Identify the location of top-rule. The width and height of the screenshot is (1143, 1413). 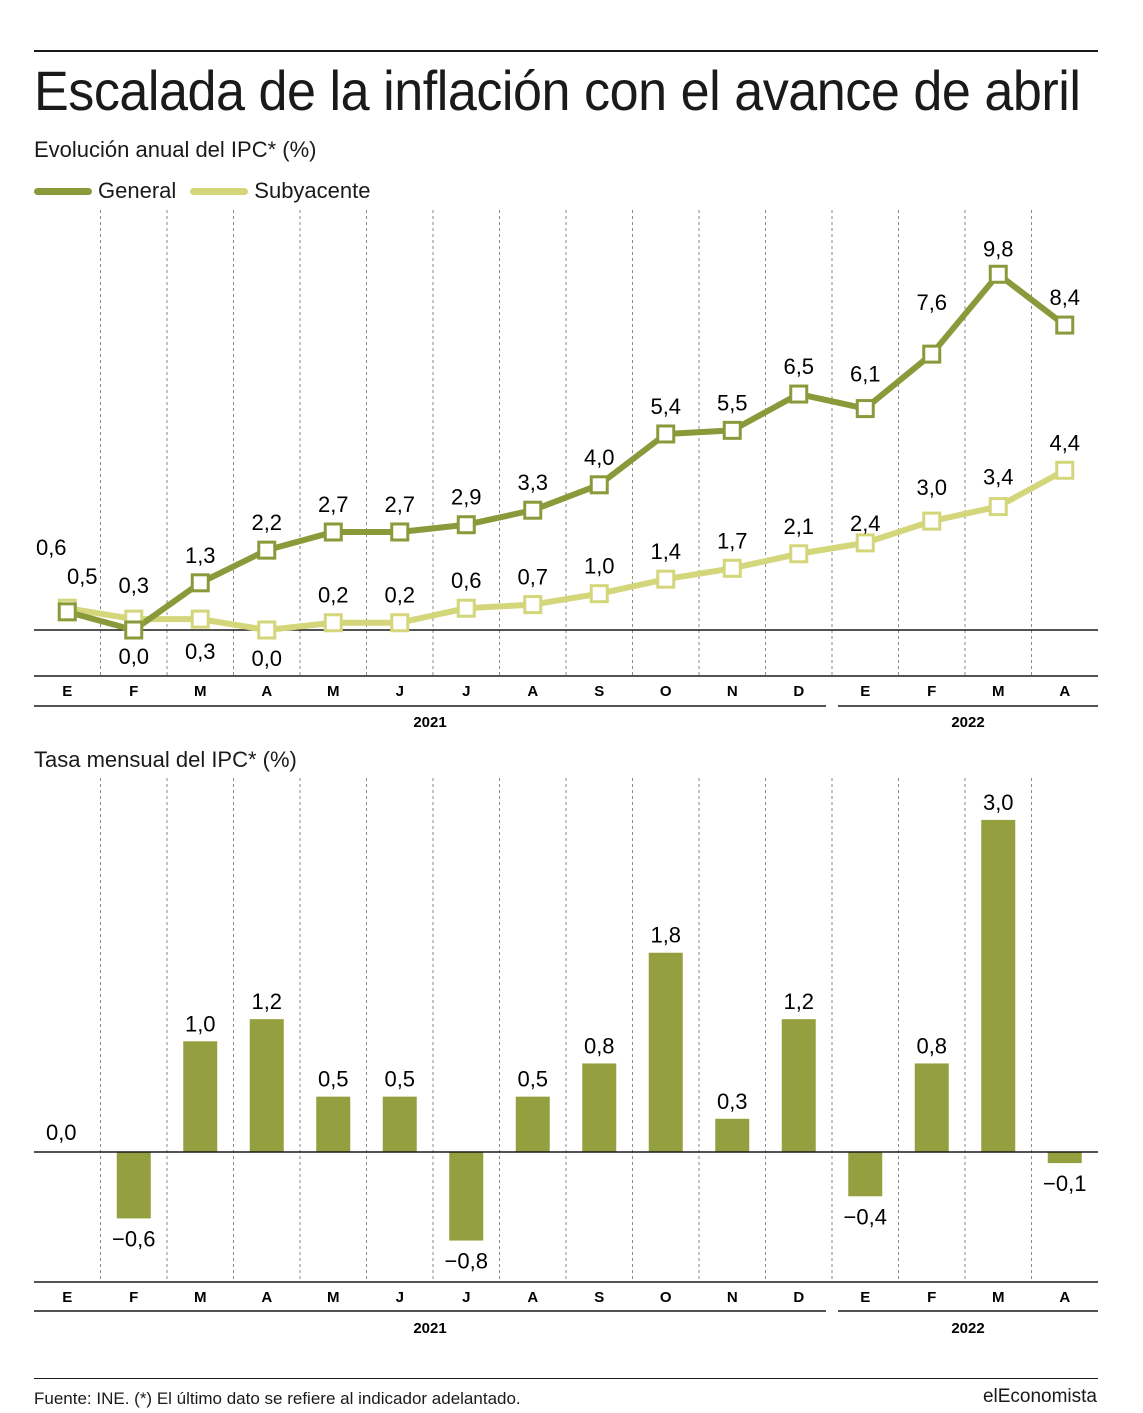
(566, 51).